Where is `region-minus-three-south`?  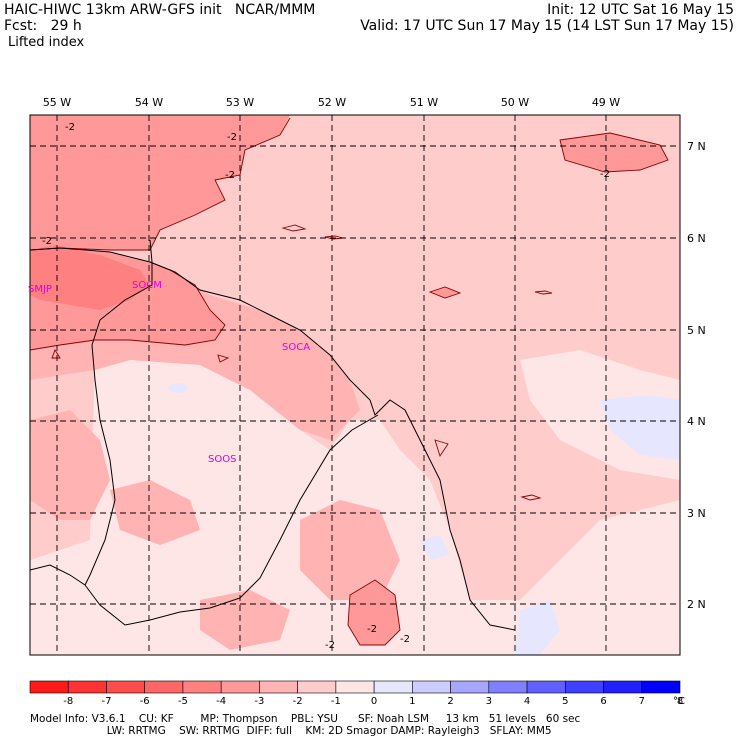 region-minus-three-south is located at coordinates (374, 612).